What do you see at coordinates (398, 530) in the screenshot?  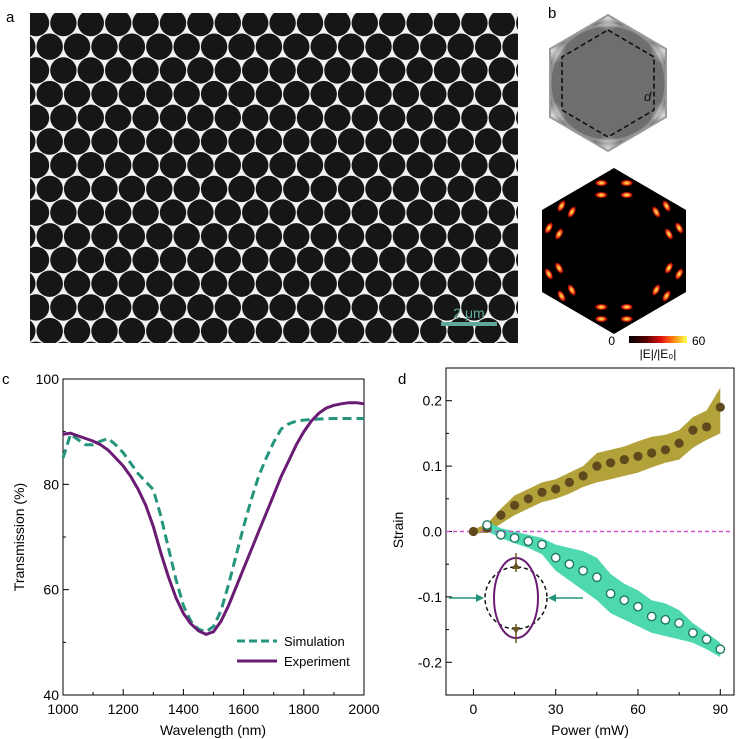 I see `y-axis-label-d: Strain` at bounding box center [398, 530].